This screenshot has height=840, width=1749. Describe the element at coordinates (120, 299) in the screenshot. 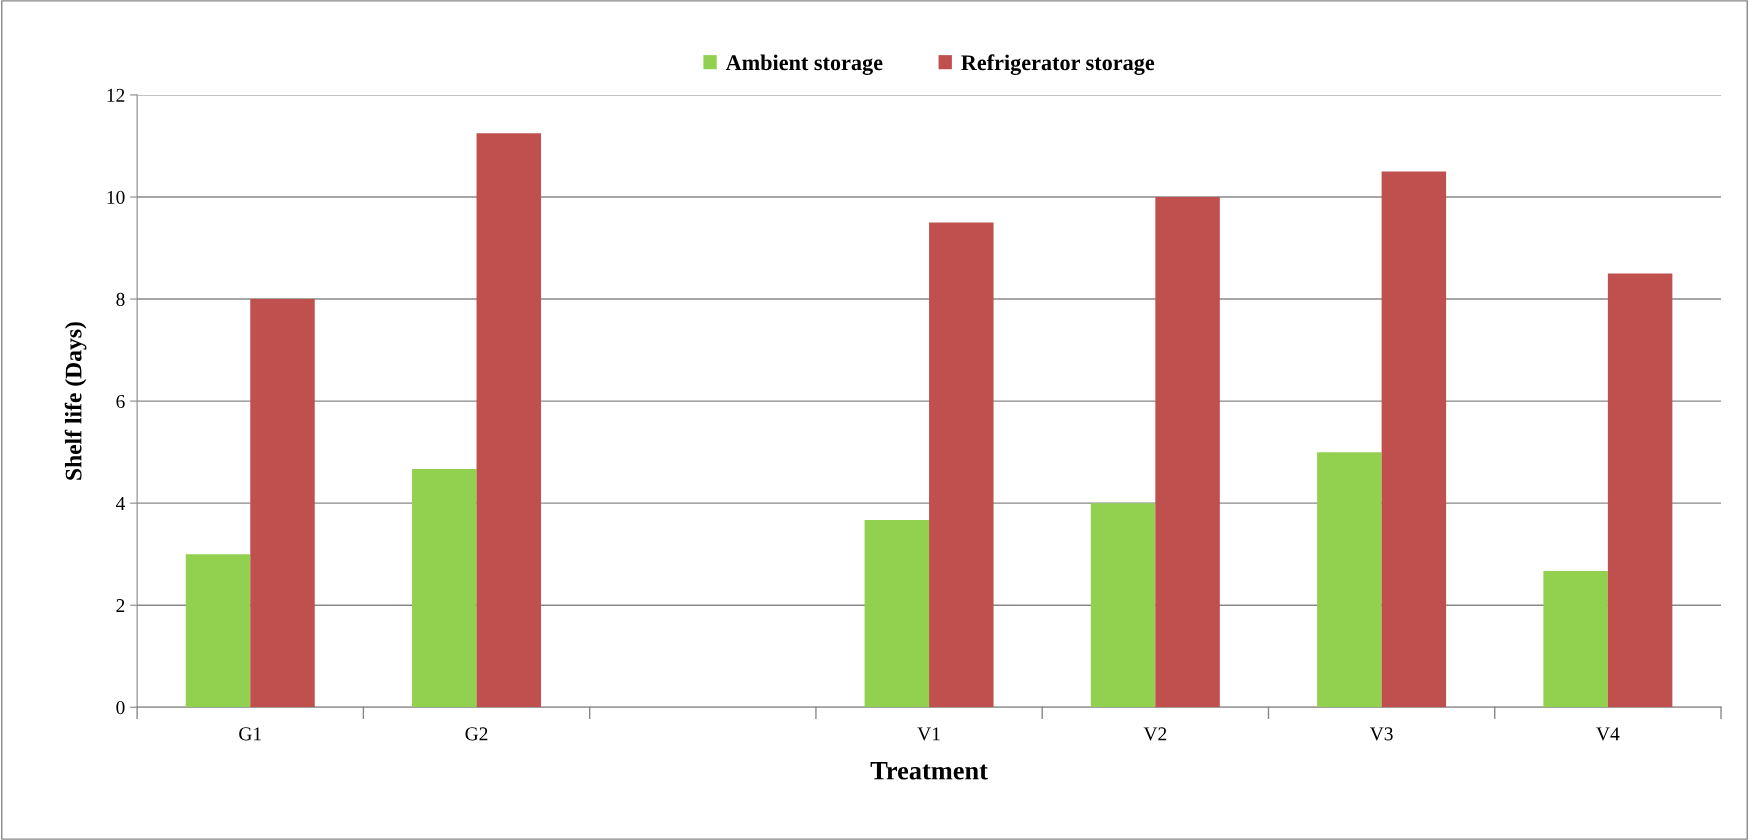

I see `y-tick-label: 8` at that location.